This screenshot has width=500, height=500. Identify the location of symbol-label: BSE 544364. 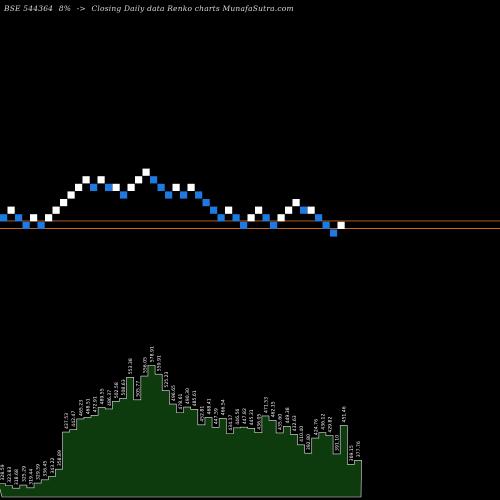
(29, 8).